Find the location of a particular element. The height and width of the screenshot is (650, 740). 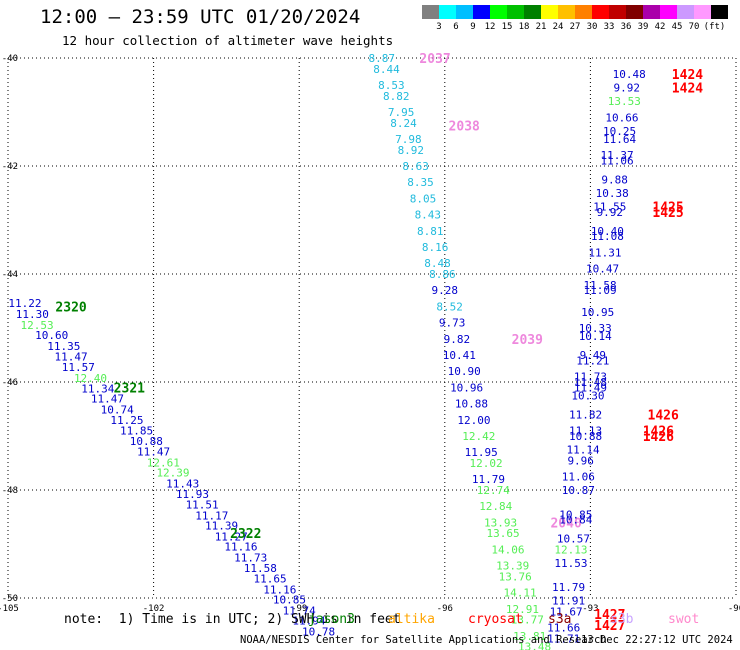

swh-value-label: 10.25 is located at coordinates (619, 131).